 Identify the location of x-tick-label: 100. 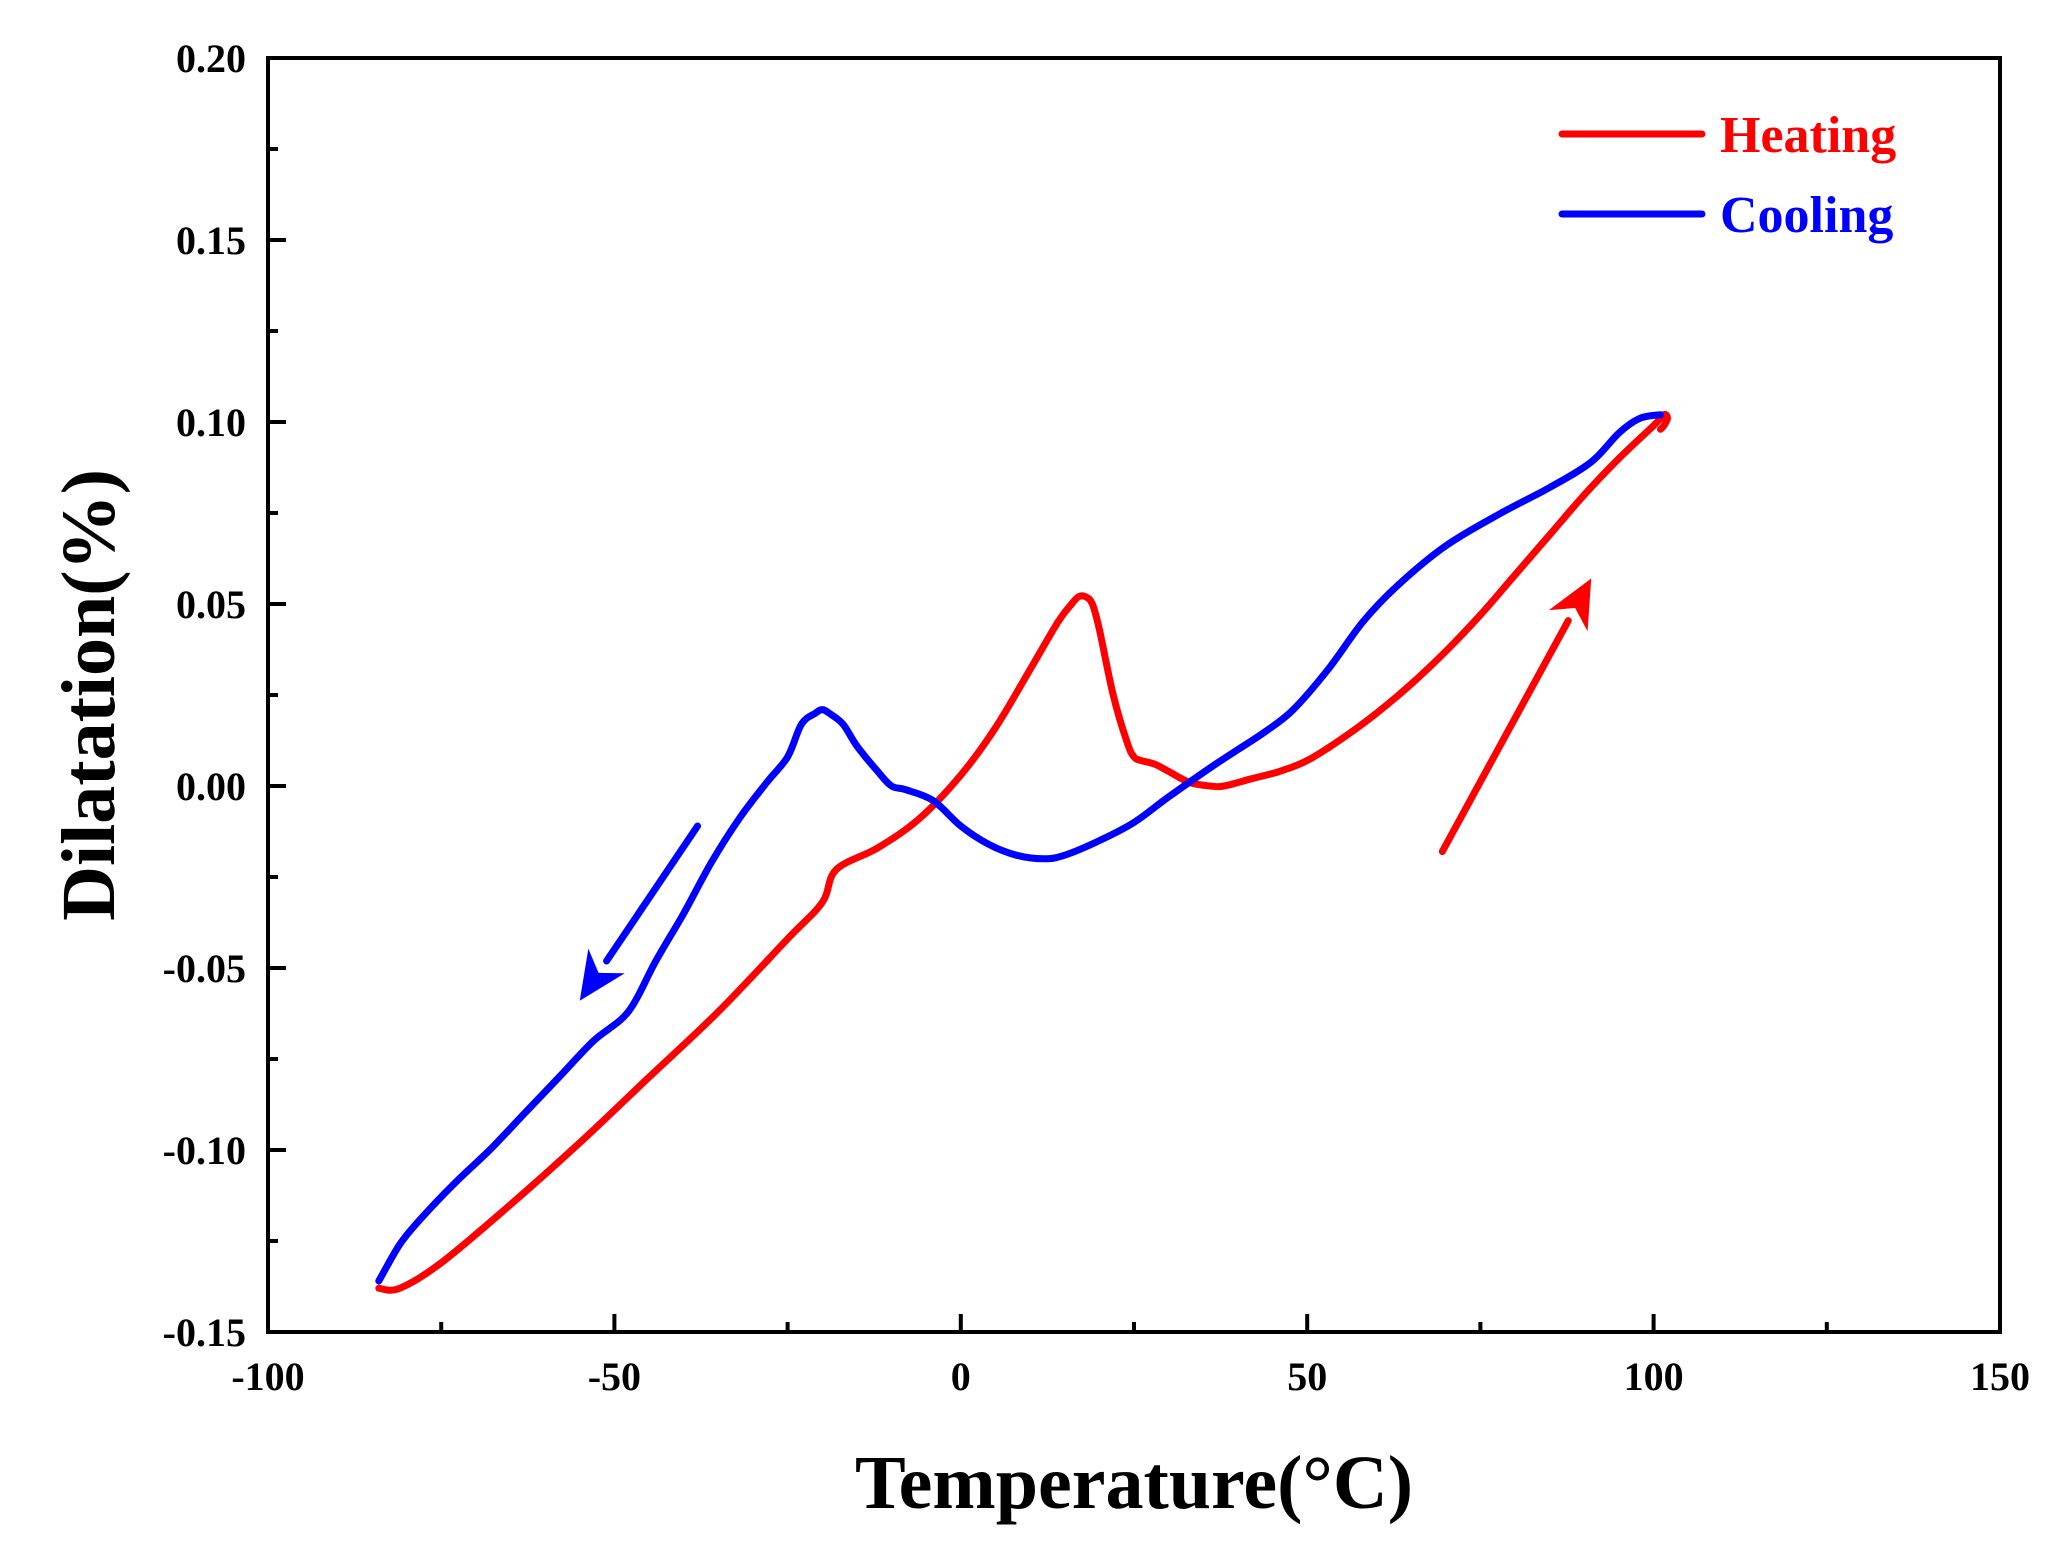
(1654, 1376).